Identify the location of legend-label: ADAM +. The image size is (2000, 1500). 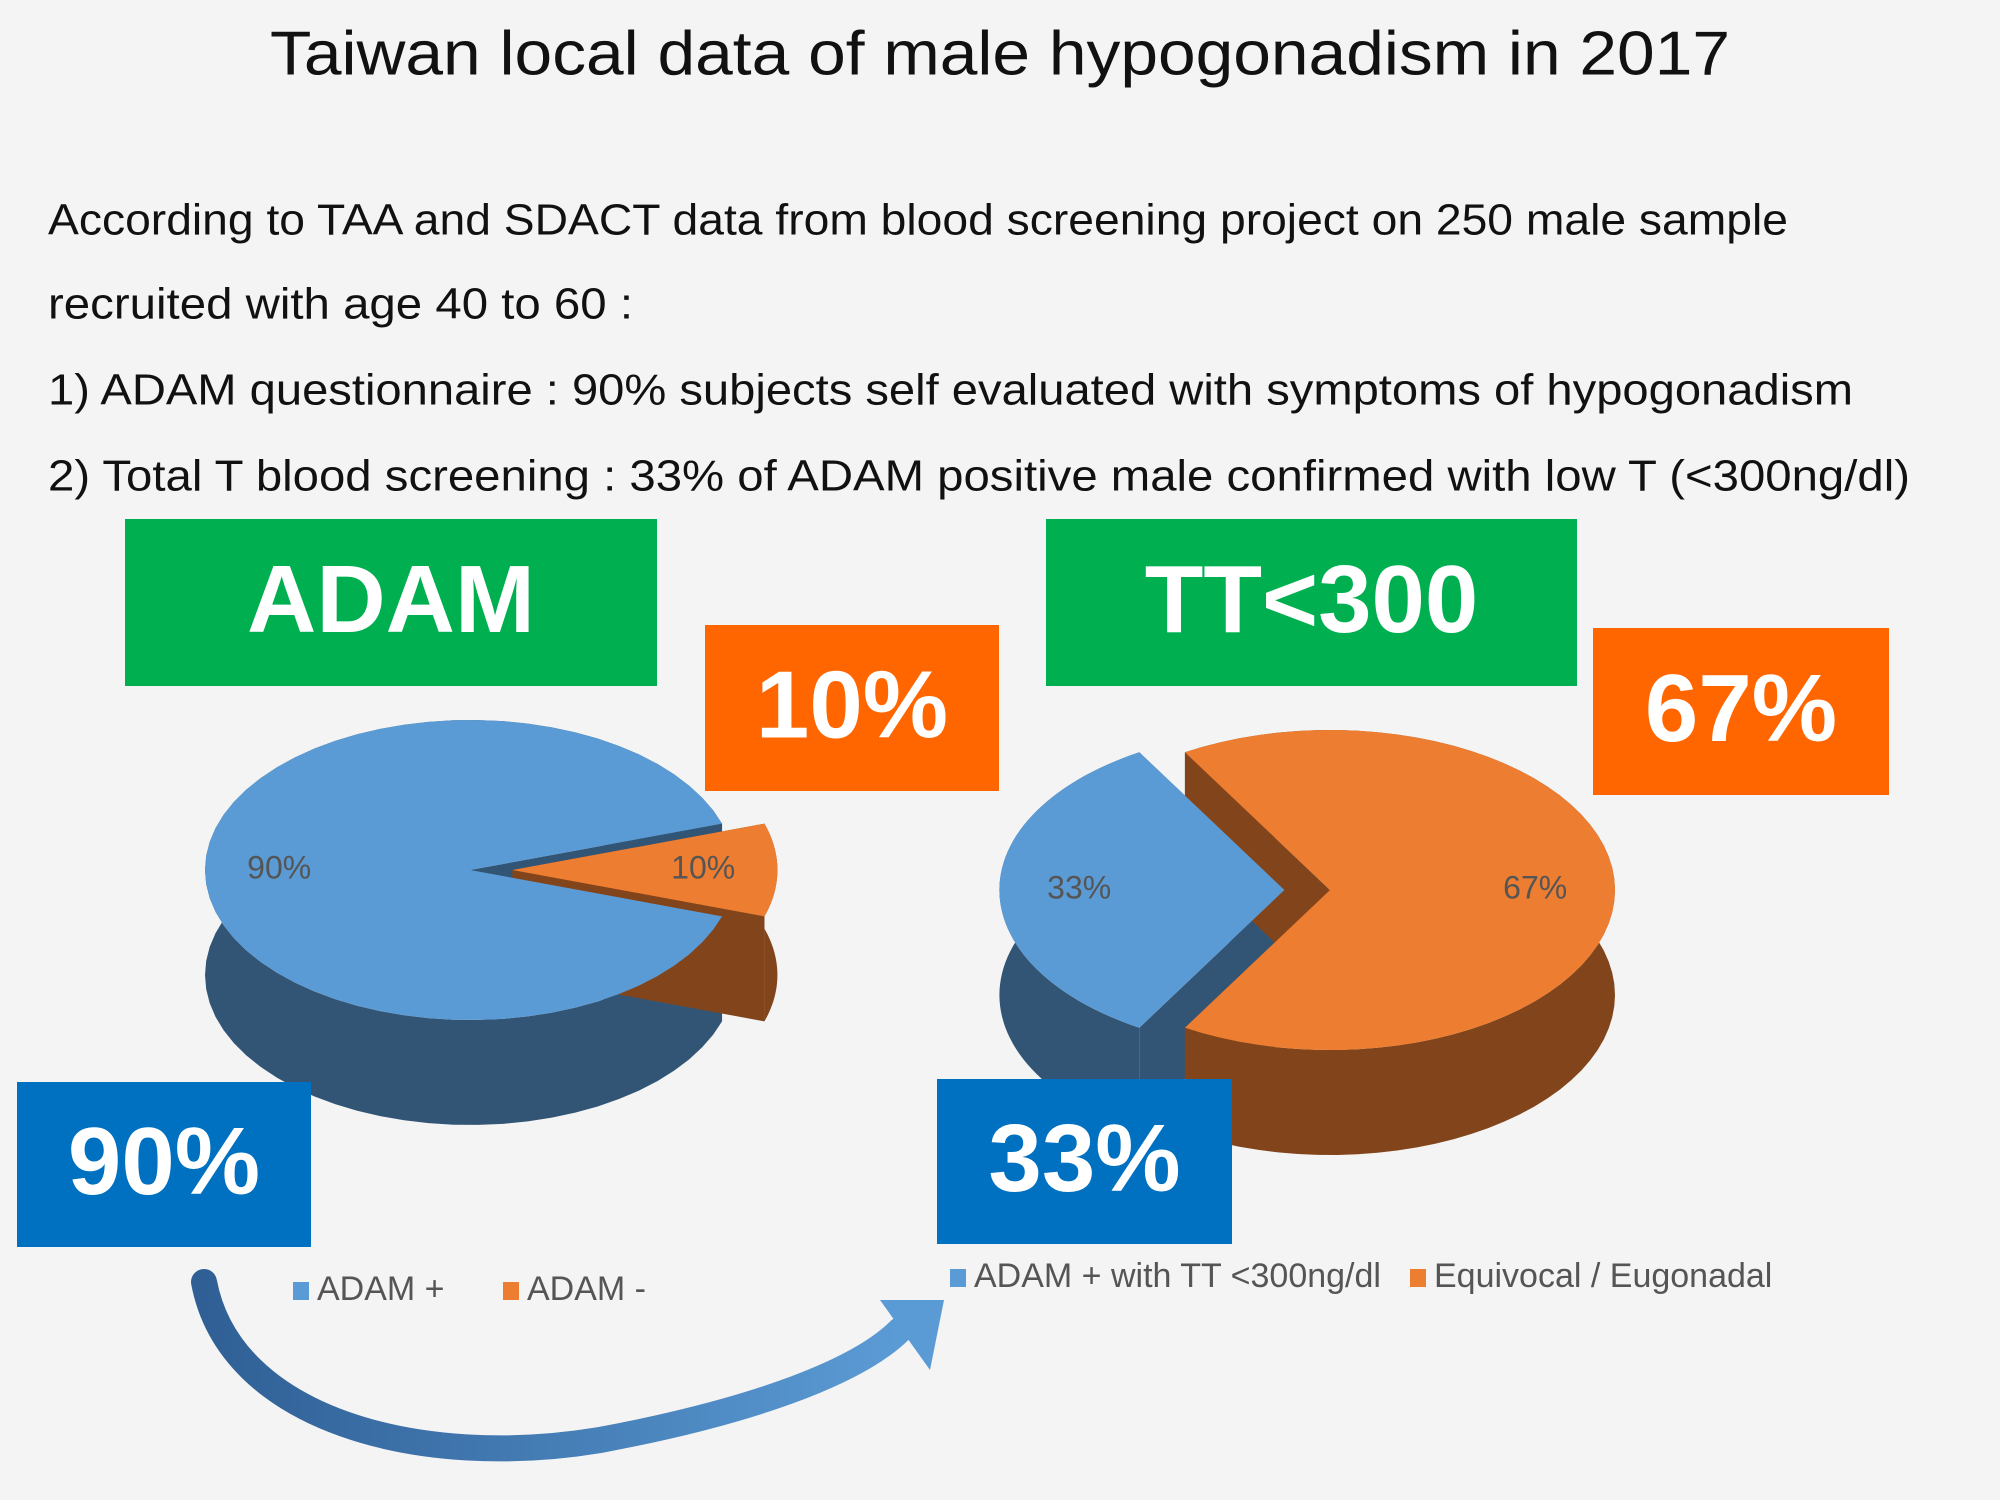
(381, 1289).